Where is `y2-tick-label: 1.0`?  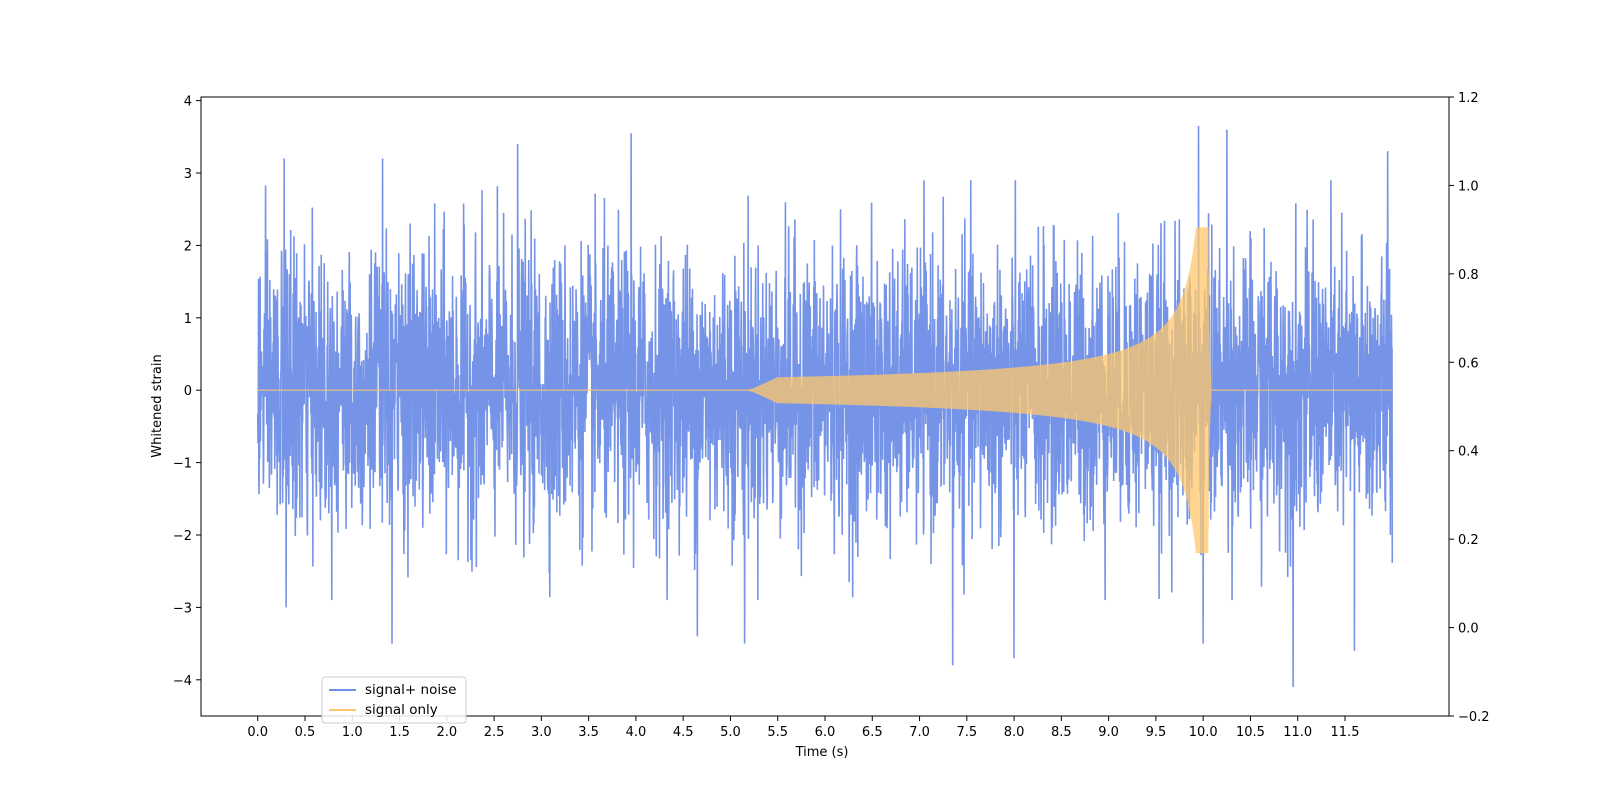 y2-tick-label: 1.0 is located at coordinates (1468, 186).